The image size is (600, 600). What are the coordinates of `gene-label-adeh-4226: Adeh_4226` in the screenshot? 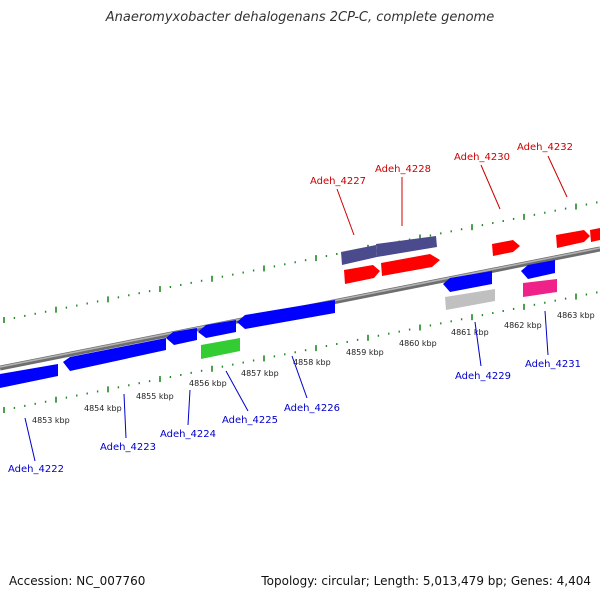 It's located at (312, 408).